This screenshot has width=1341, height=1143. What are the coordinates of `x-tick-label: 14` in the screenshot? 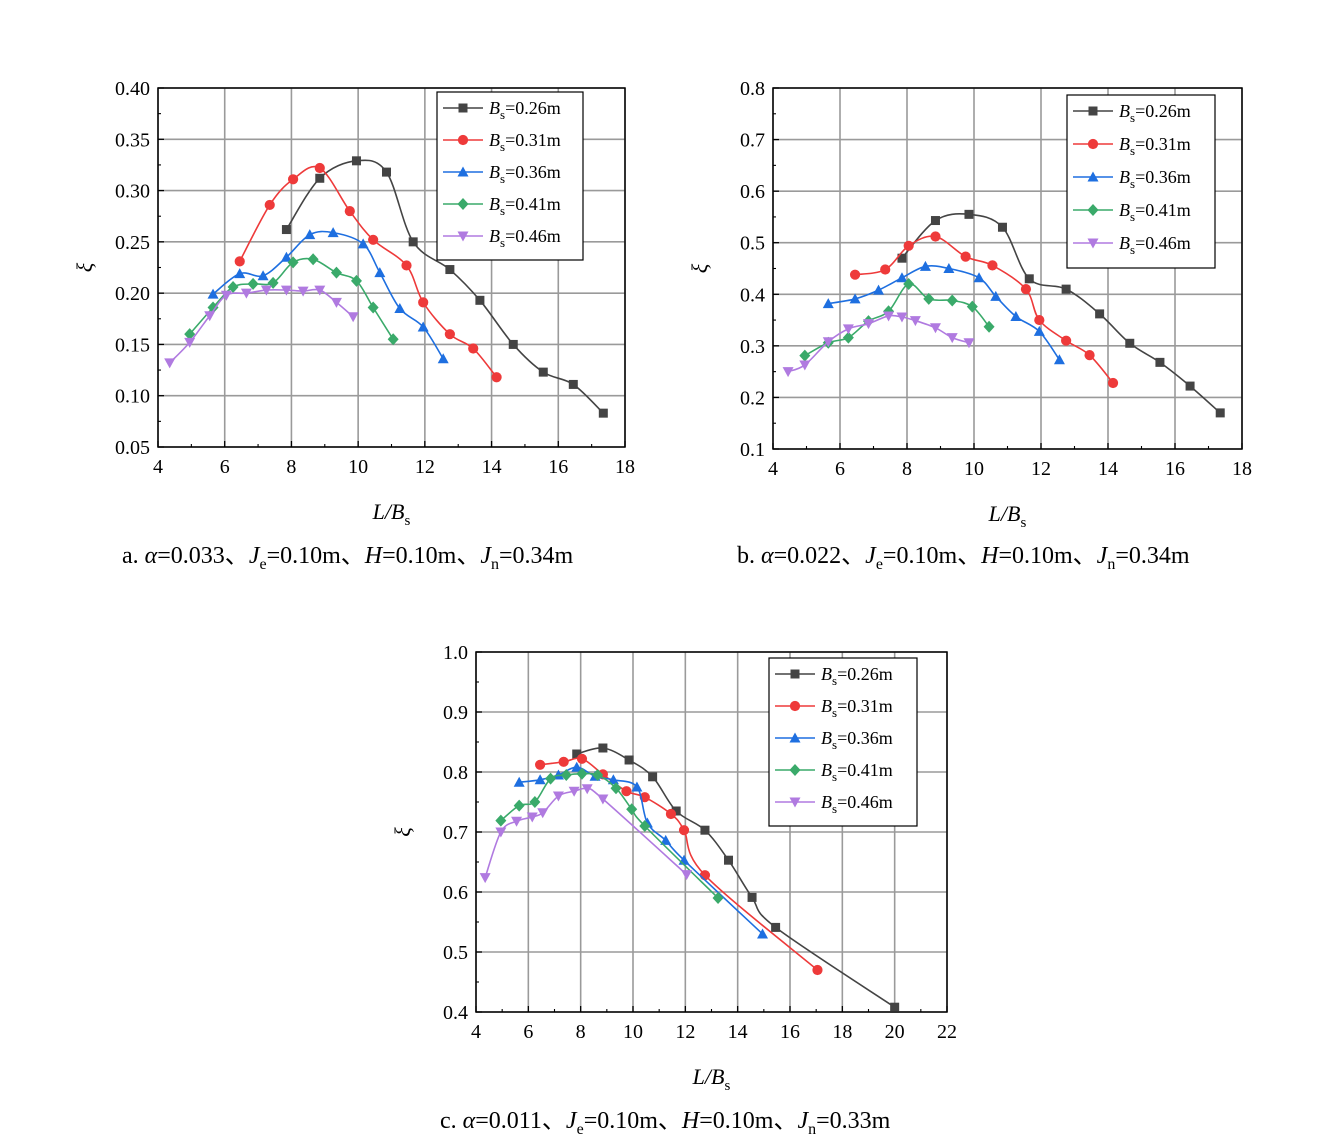 It's located at (1108, 469).